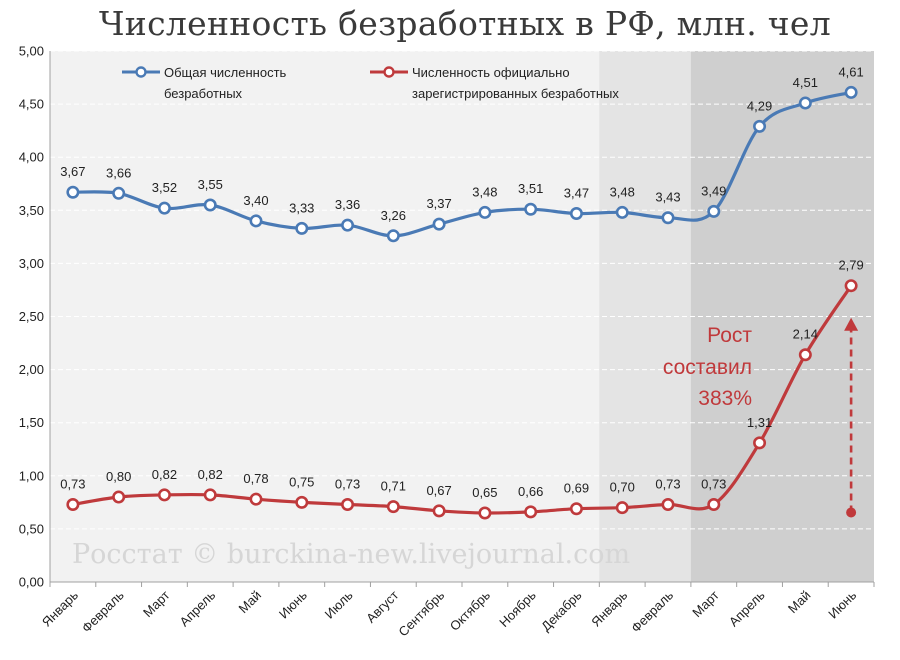 The width and height of the screenshot is (900, 660). What do you see at coordinates (31, 51) in the screenshot?
I see `y-tick-label: 5,00` at bounding box center [31, 51].